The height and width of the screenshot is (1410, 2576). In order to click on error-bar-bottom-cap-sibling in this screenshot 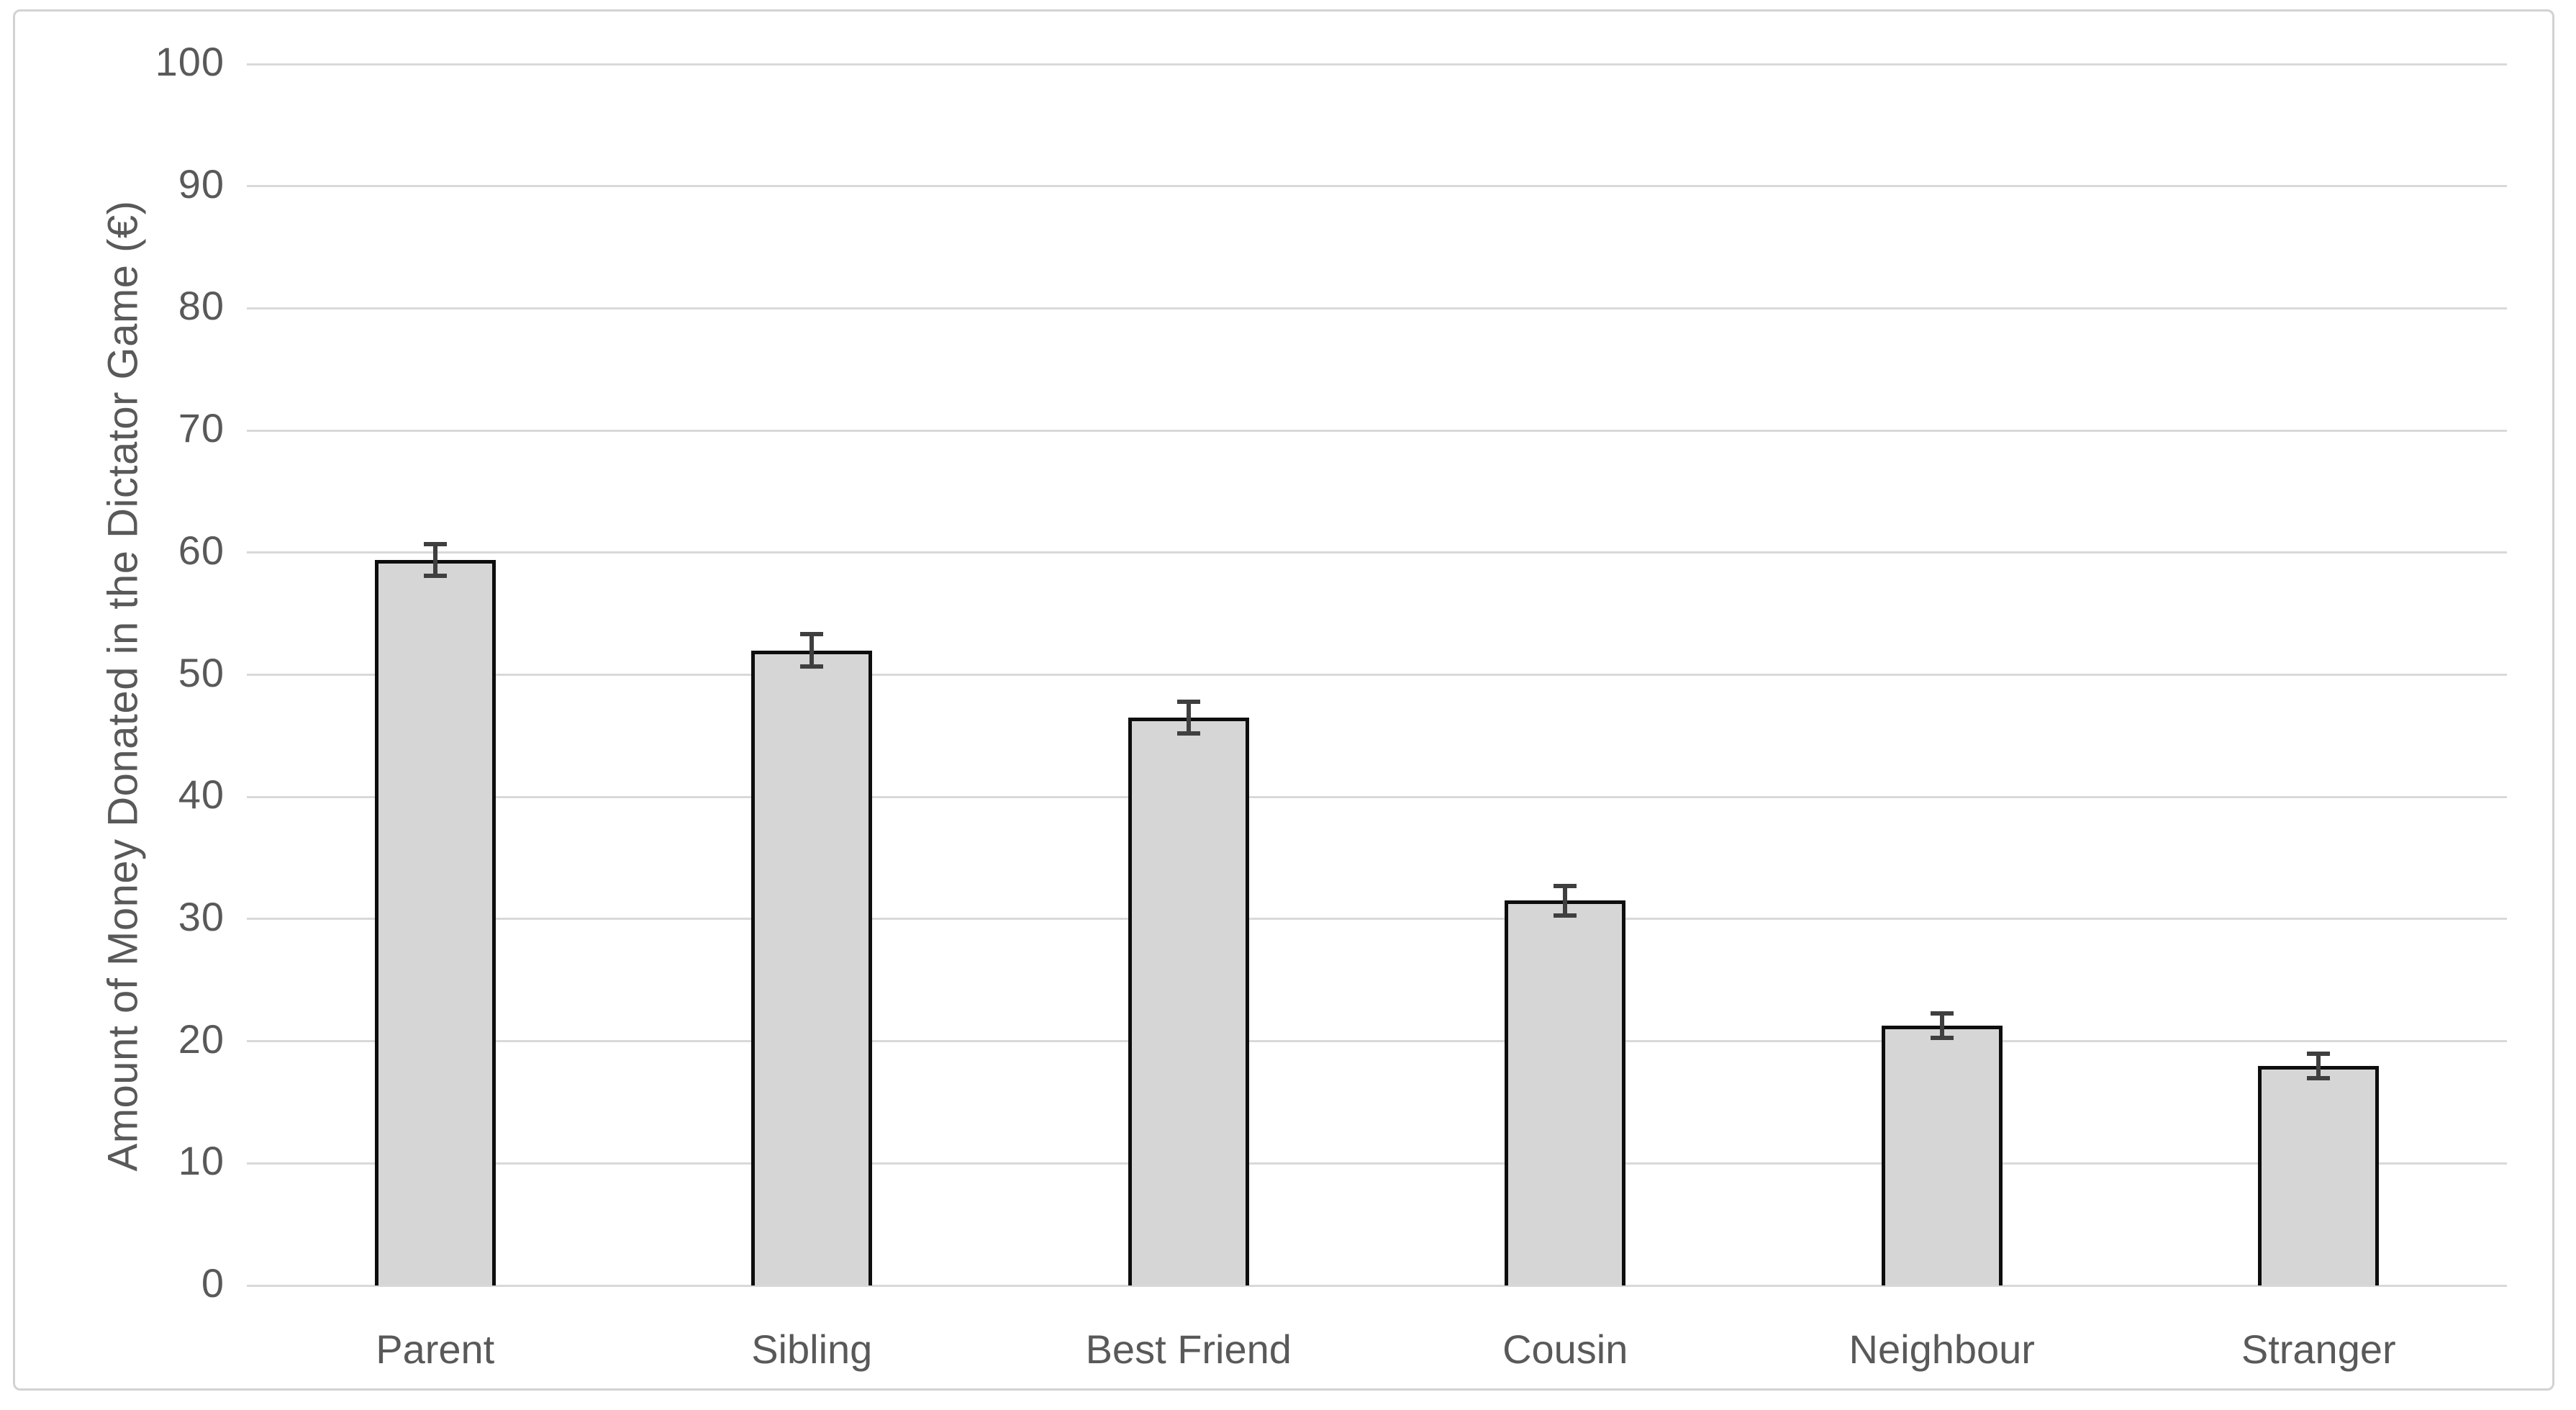, I will do `click(812, 667)`.